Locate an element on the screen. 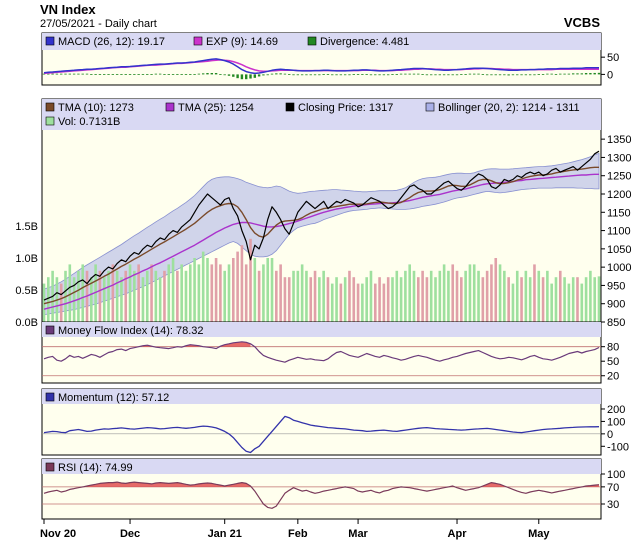 This screenshot has height=557, width=640. legend-label: Money Flow Index (14): 78.32 is located at coordinates (131, 331).